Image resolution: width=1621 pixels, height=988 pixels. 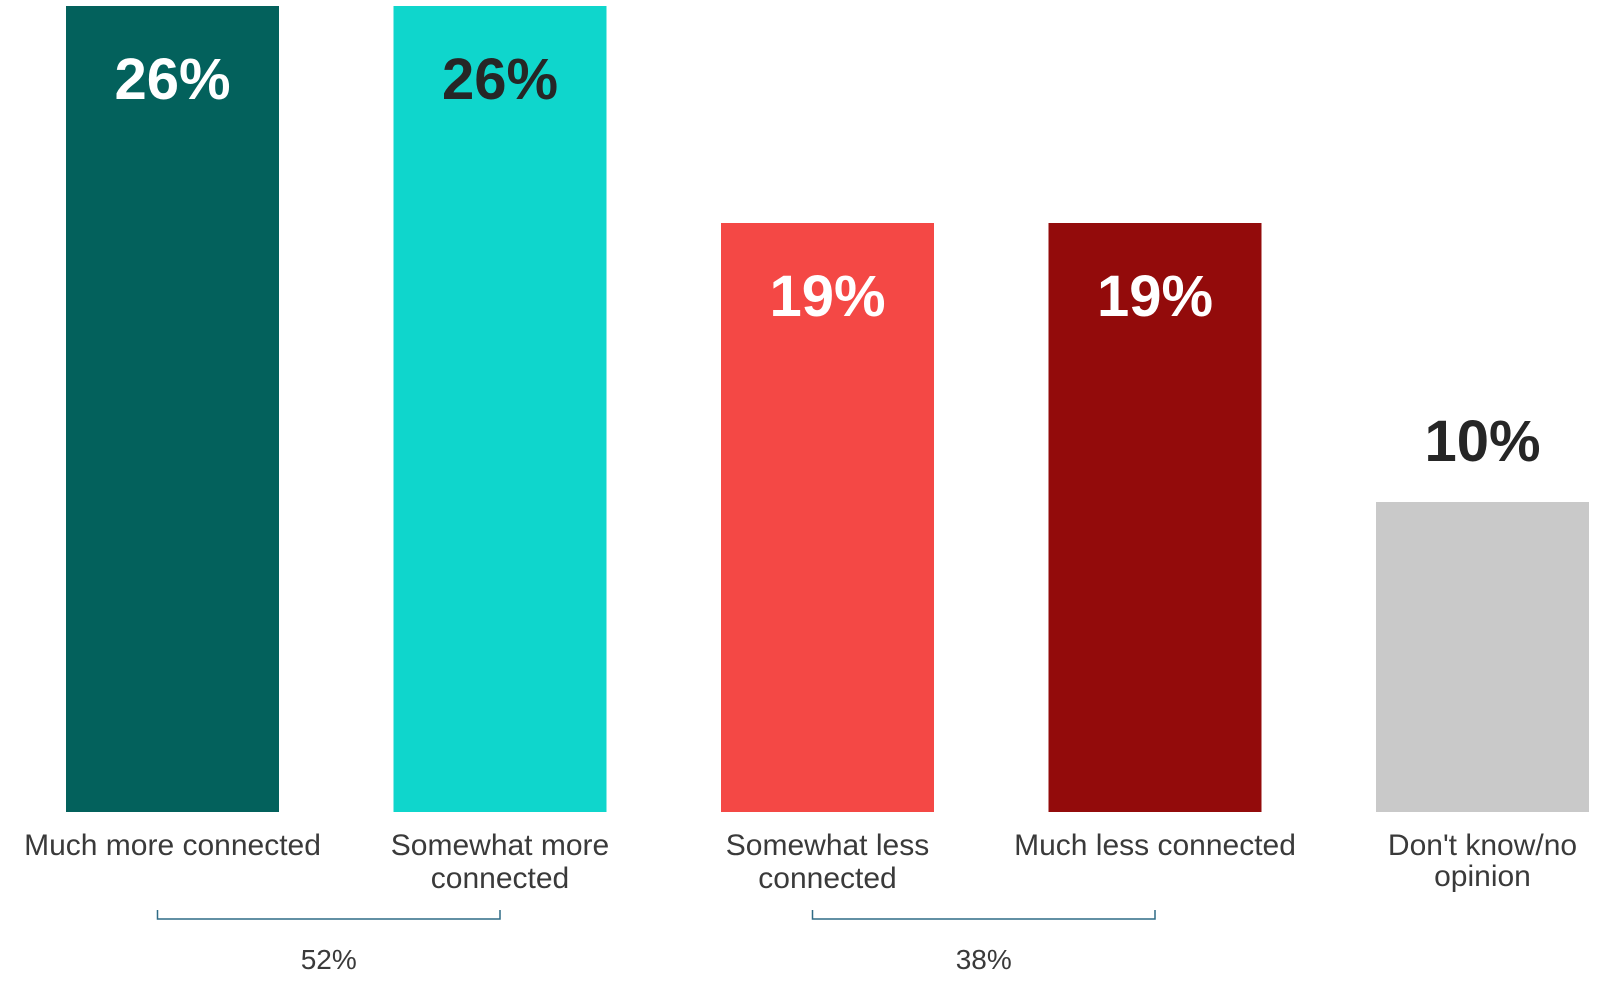 I want to click on group-brackets-layer: 52% 38%, so click(x=656, y=942).